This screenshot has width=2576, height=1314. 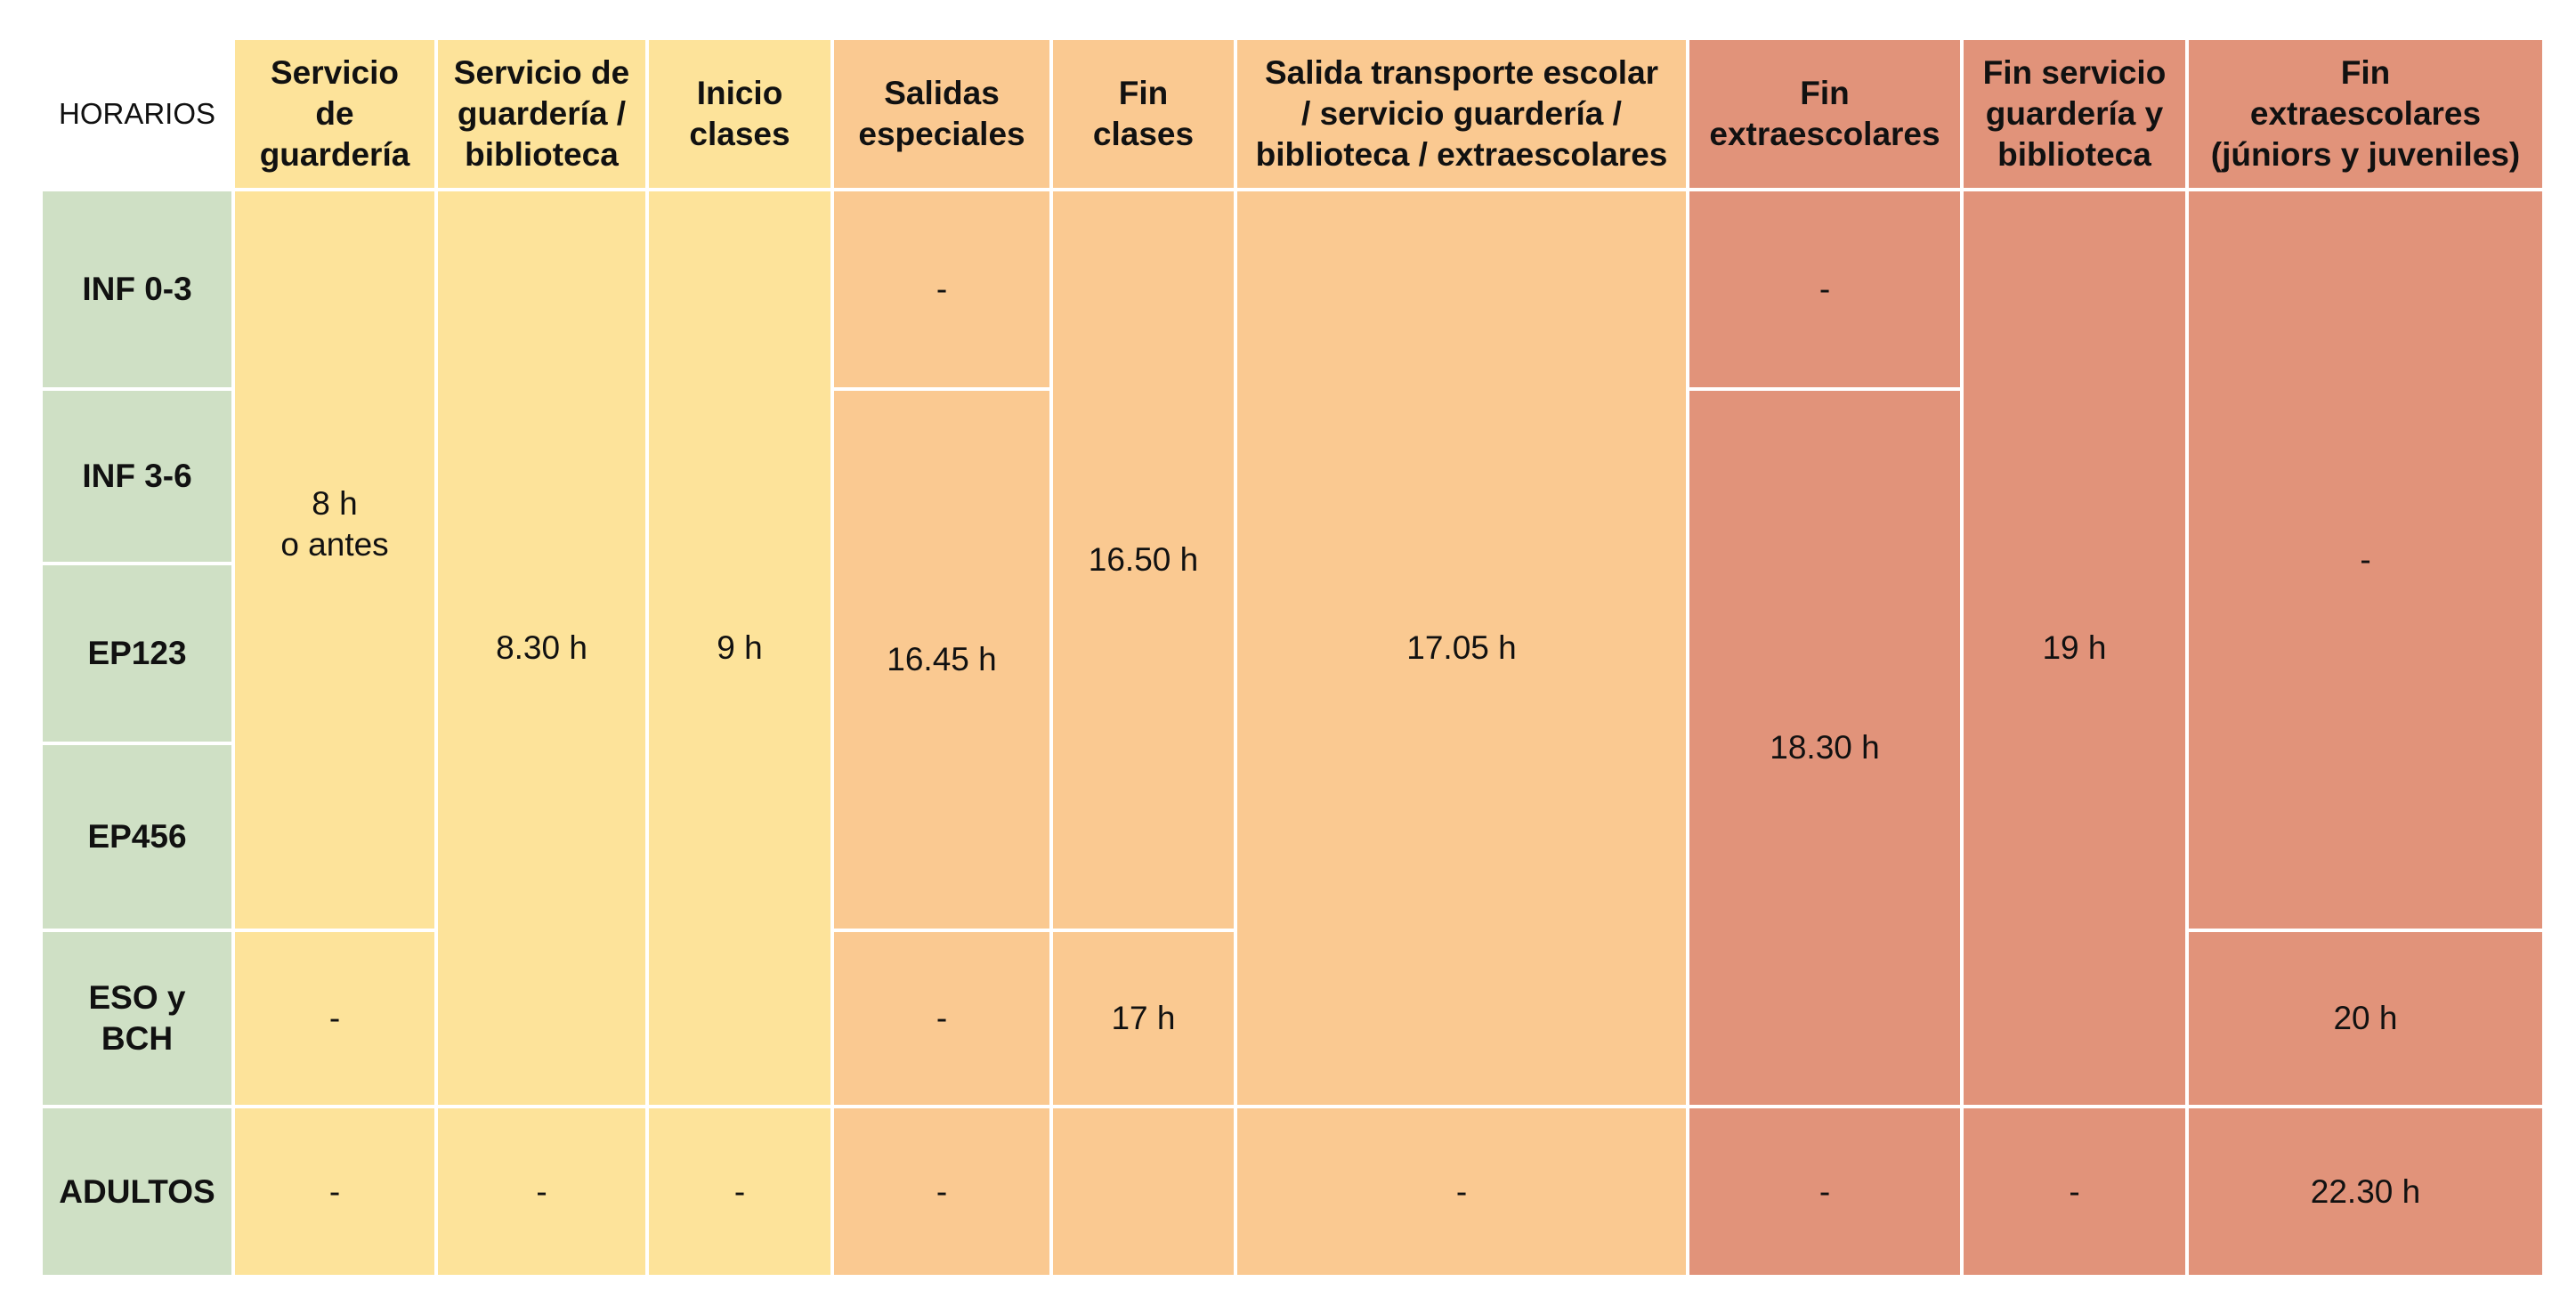 I want to click on col-header-salidas-especiales: Salidas especiales, so click(x=942, y=113).